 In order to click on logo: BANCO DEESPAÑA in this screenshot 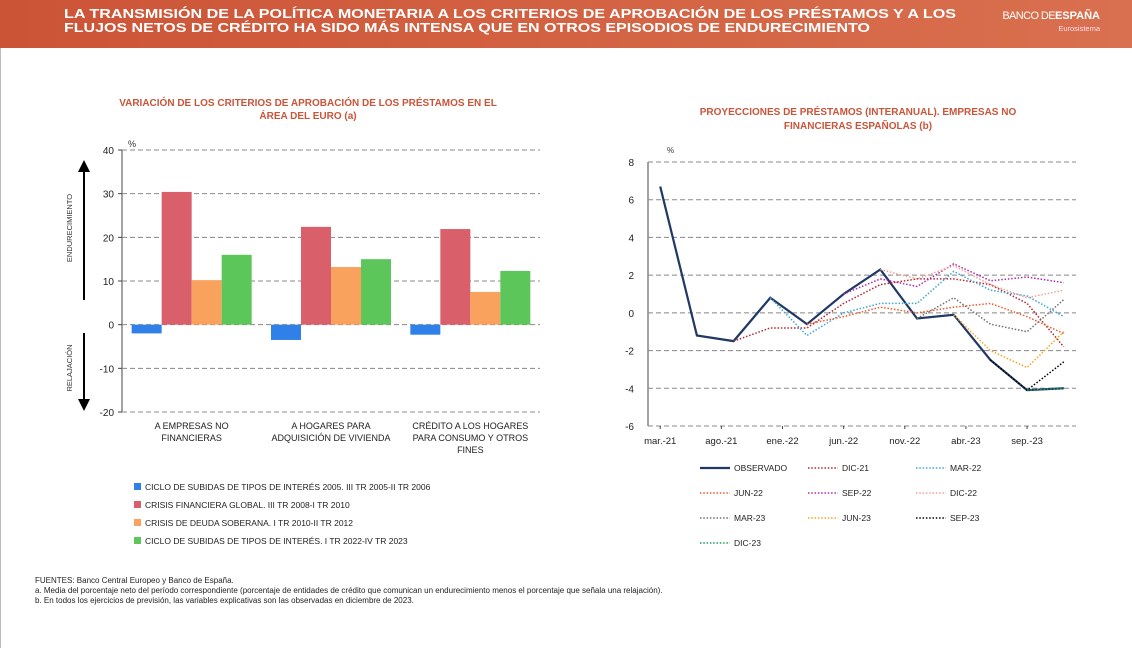, I will do `click(1051, 15)`.